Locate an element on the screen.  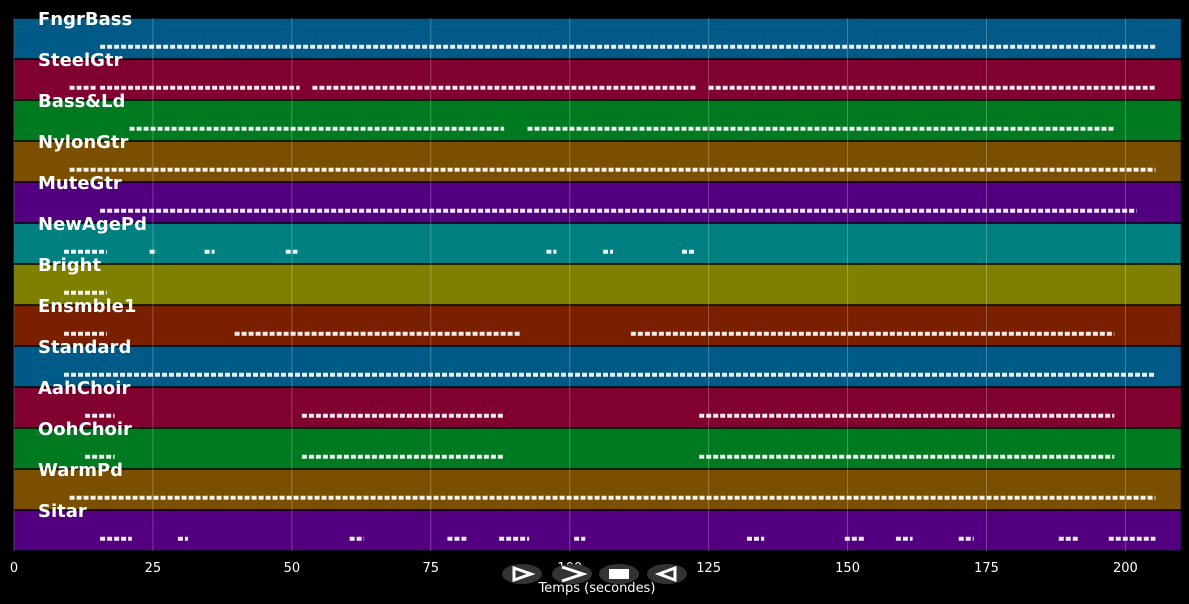
rewind-button is located at coordinates (667, 574).